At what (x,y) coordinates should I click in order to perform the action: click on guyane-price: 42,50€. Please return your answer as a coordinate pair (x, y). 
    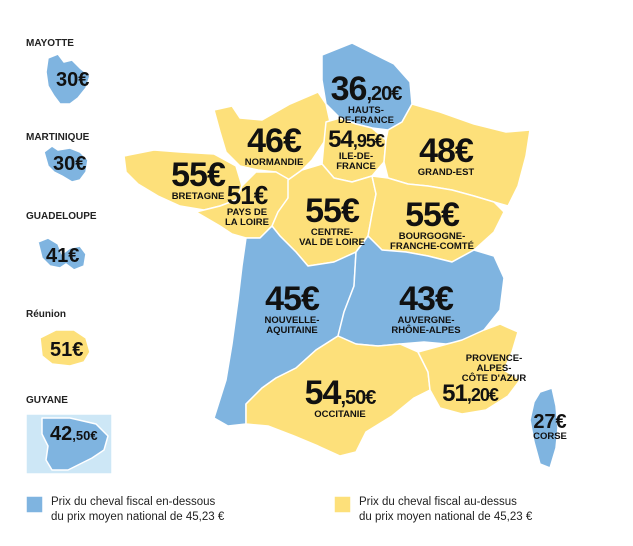
    Looking at the image, I should click on (74, 434).